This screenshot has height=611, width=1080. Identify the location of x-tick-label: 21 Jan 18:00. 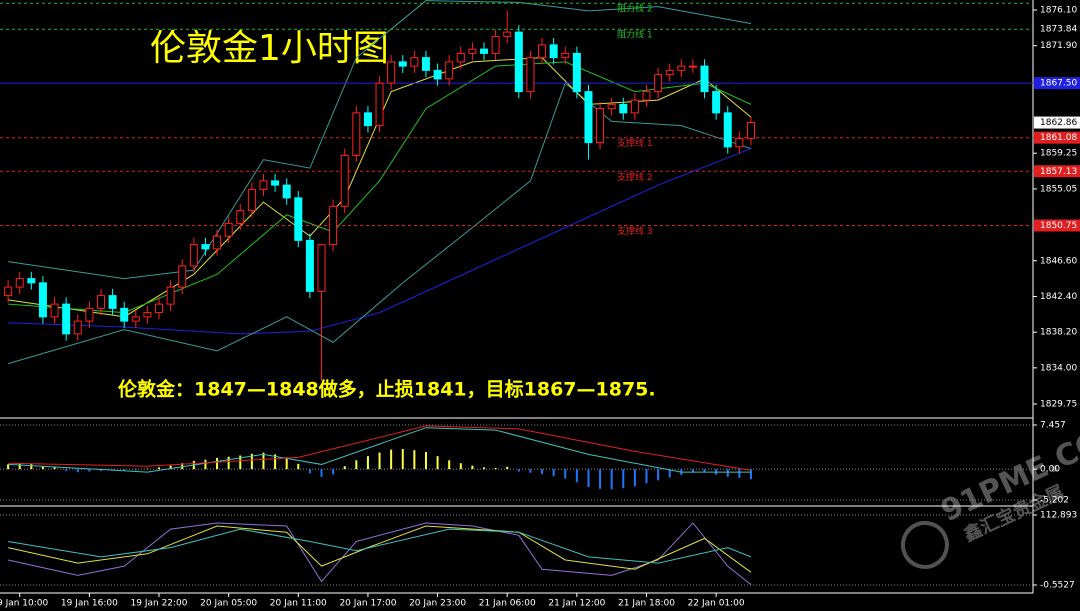
(646, 604).